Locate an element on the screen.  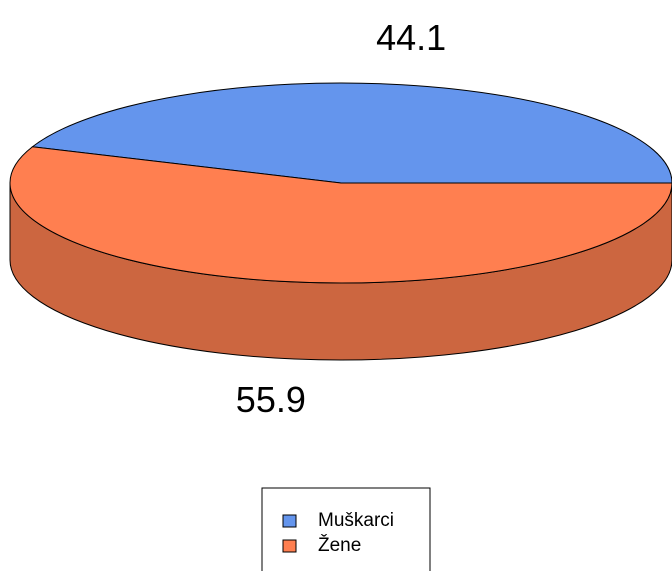
legend-box is located at coordinates (346, 529).